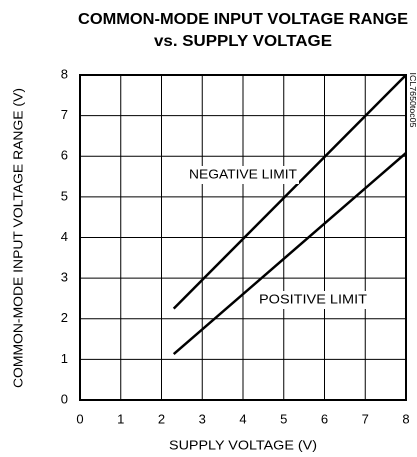 The width and height of the screenshot is (417, 457). What do you see at coordinates (120, 418) in the screenshot?
I see `x-tick-label: 1` at bounding box center [120, 418].